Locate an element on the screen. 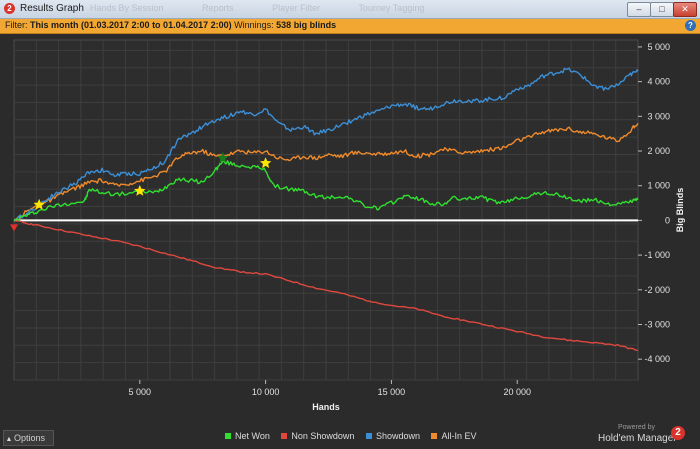  y-tick-label: 4 000 is located at coordinates (658, 82).